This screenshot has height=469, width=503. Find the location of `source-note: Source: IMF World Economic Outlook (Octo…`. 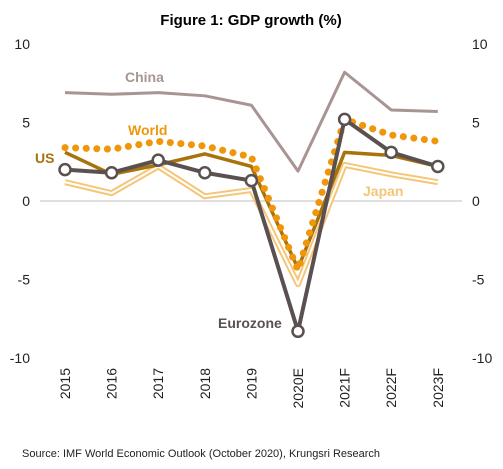

source-note: Source: IMF World Economic Outlook (Octo… is located at coordinates (201, 454).